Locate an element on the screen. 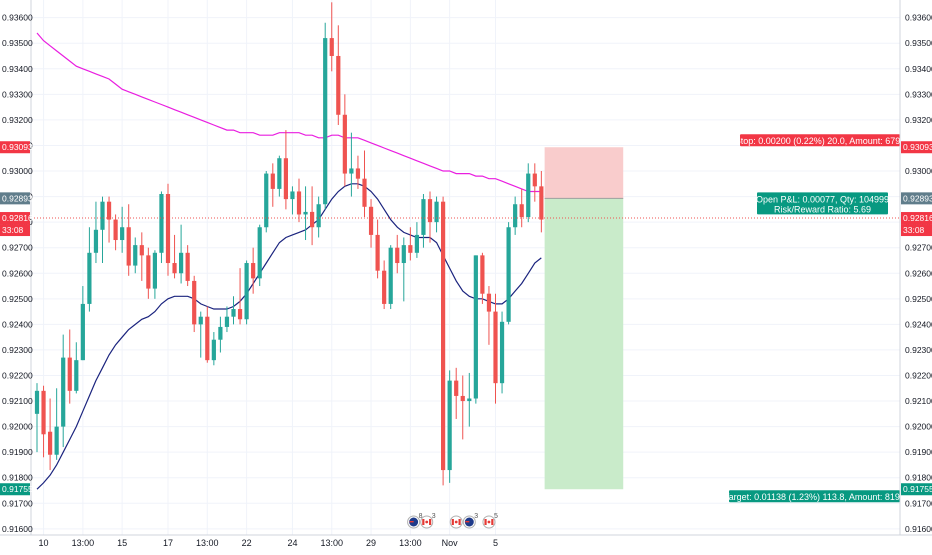  y-tick-label-left: 0.92200 is located at coordinates (17, 375).